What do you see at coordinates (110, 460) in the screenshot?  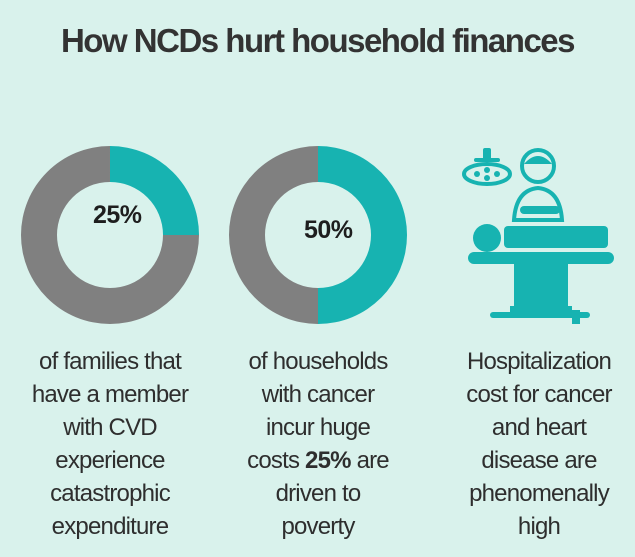 I see `caption-1-line: experience` at bounding box center [110, 460].